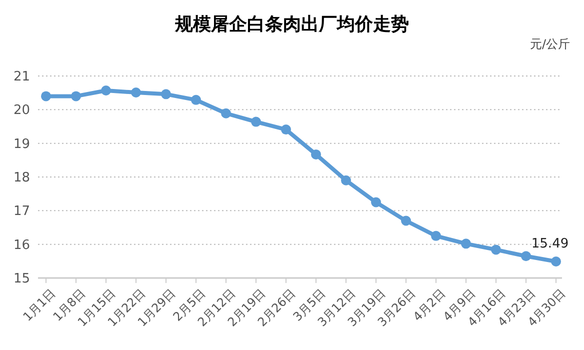 This screenshot has height=350, width=584. What do you see at coordinates (291, 24) in the screenshot?
I see `chart-title: 规模屠企白条肉出厂均价走势` at bounding box center [291, 24].